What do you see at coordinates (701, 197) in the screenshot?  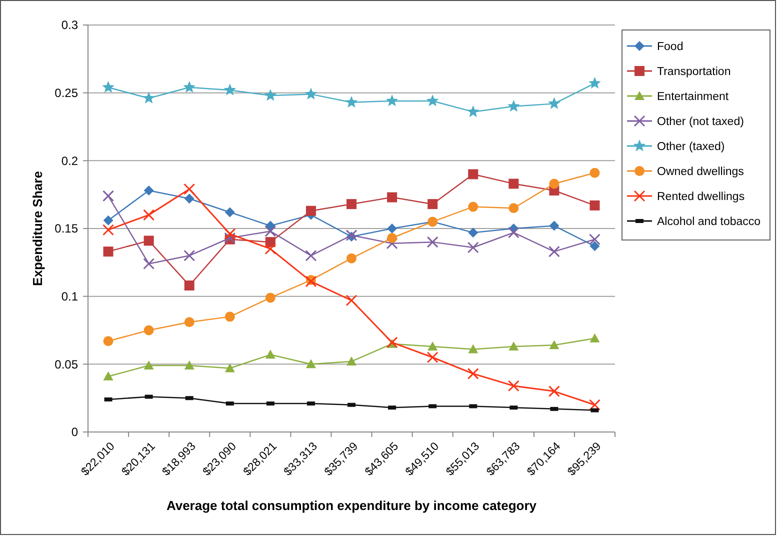 I see `legend-label: Rented dwellings` at bounding box center [701, 197].